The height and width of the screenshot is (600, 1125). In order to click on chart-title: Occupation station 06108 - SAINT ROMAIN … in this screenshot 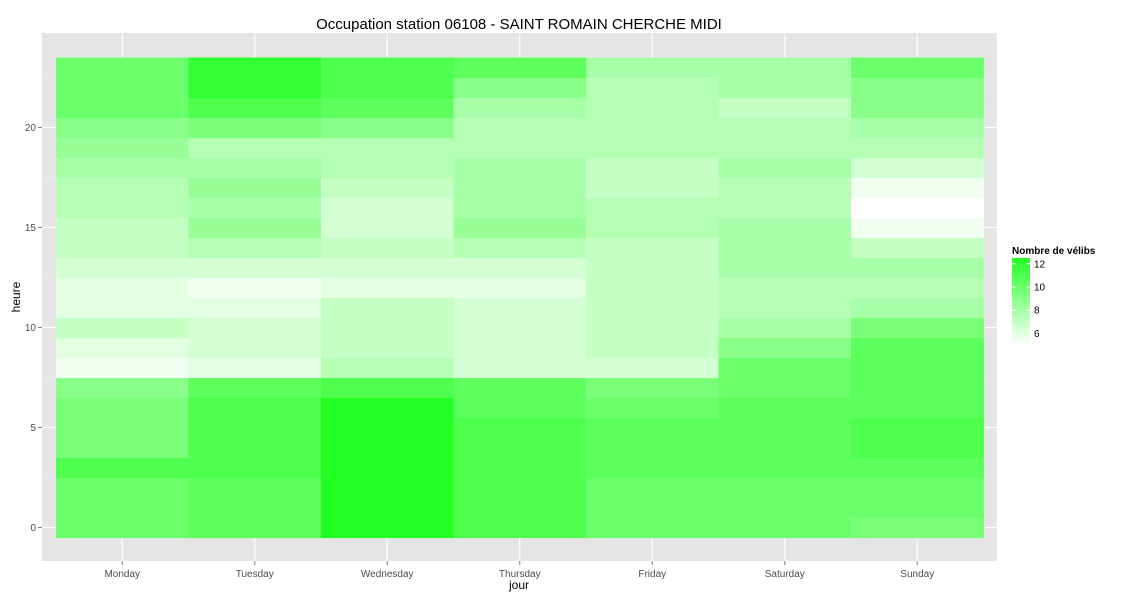, I will do `click(519, 24)`.